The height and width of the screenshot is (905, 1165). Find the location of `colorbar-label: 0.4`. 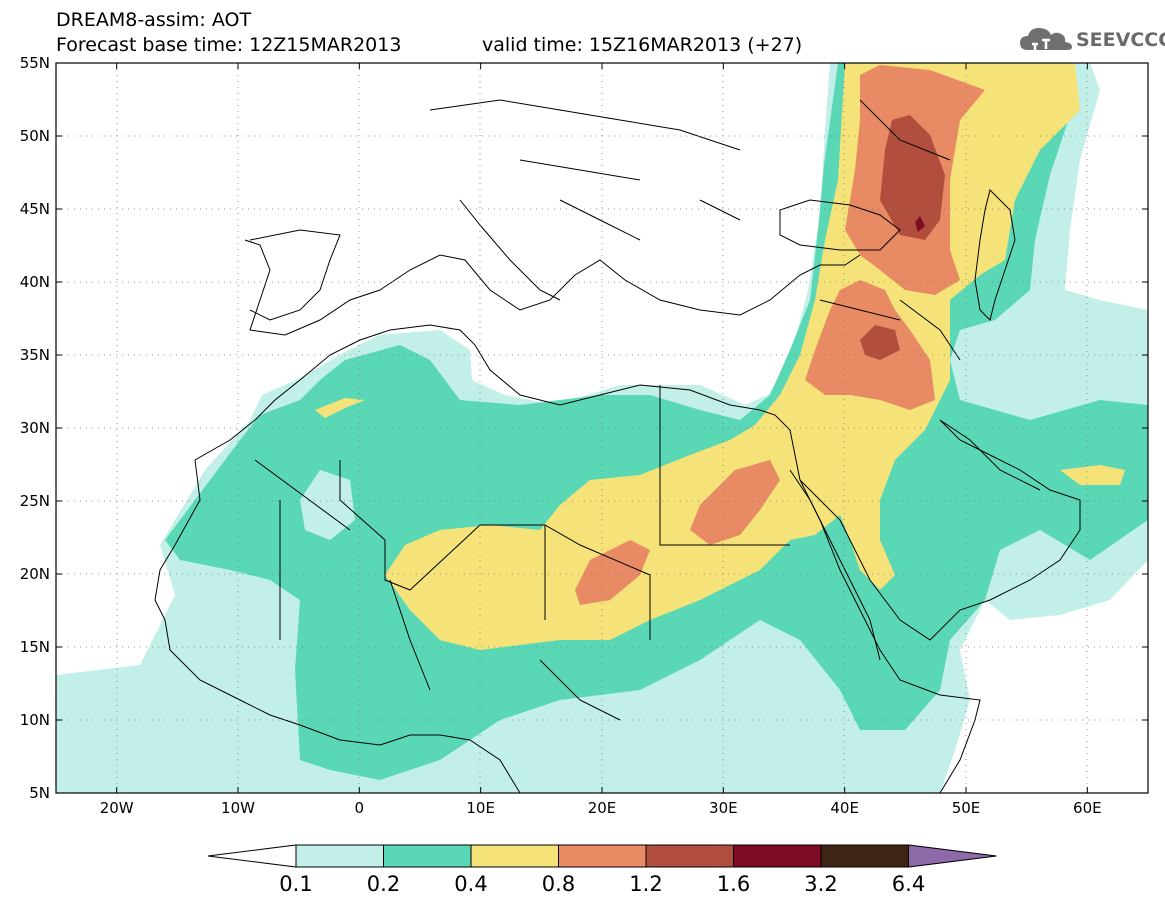

colorbar-label: 0.4 is located at coordinates (470, 884).